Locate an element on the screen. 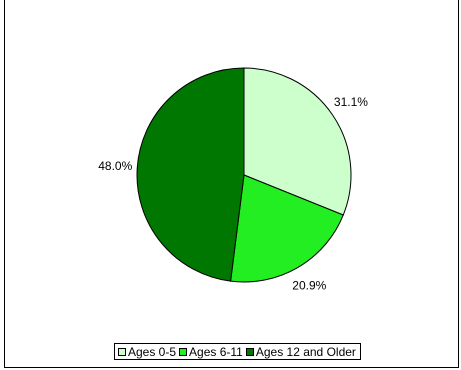 This screenshot has width=461, height=370. legend-label-ages-6-11: Ages 6-11 is located at coordinates (216, 351).